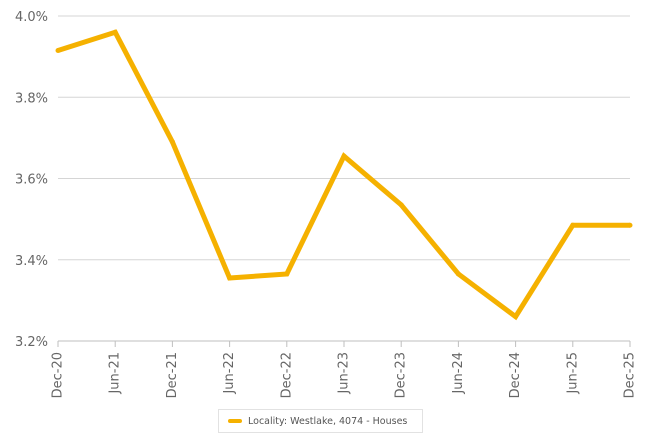 This screenshot has width=645, height=438. What do you see at coordinates (630, 375) in the screenshot?
I see `x-tick-label: Dec-25` at bounding box center [630, 375].